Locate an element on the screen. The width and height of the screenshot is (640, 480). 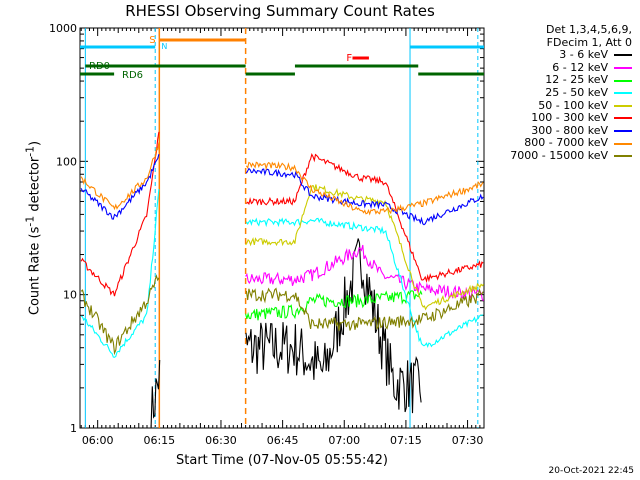
x-axis-label: Start Time (07-Nov-05 05:55:42) is located at coordinates (282, 460).